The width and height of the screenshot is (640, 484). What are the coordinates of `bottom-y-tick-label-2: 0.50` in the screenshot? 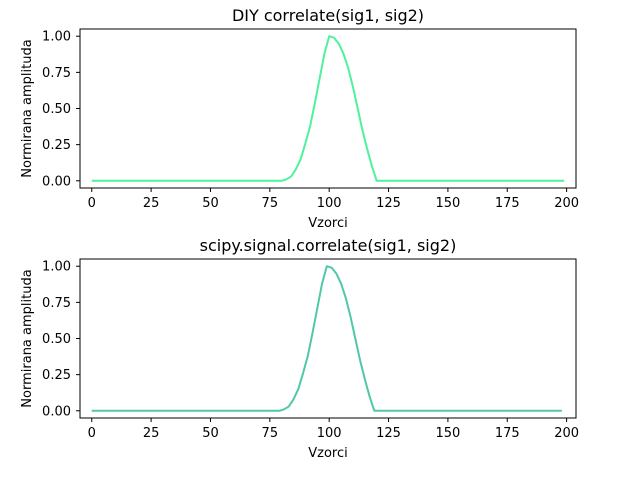 It's located at (56, 339).